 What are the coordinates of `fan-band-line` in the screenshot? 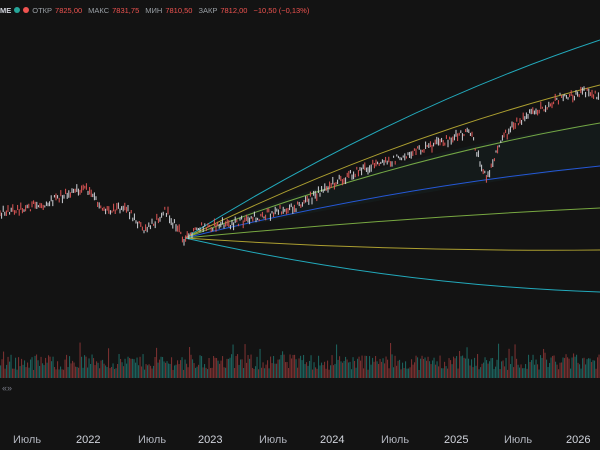 It's located at (392, 244).